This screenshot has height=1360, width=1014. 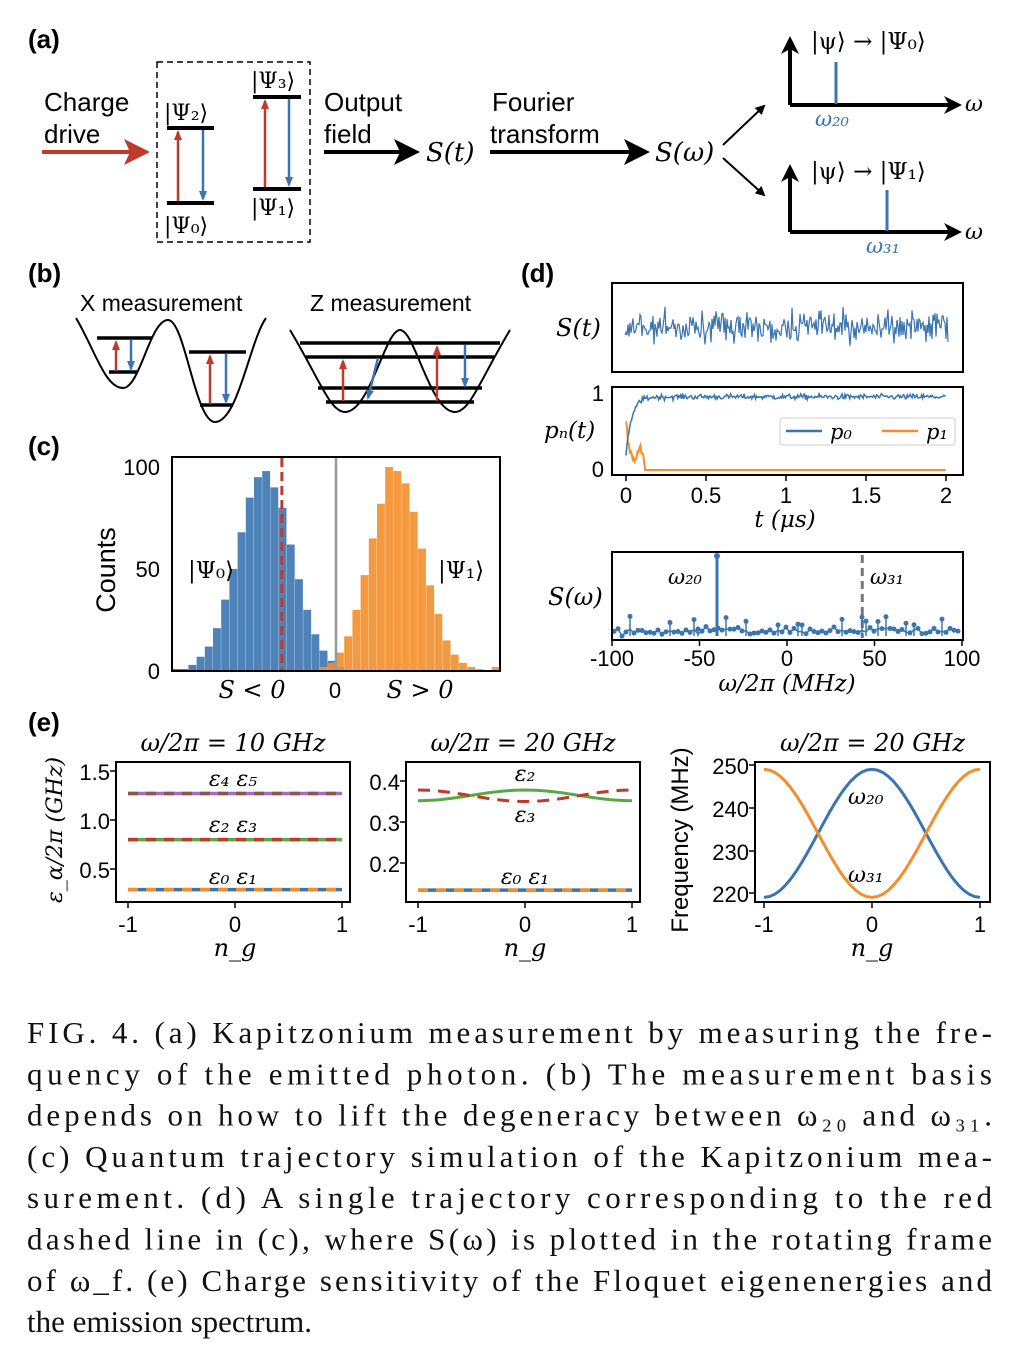 What do you see at coordinates (86, 102) in the screenshot?
I see `charge-label: Charge` at bounding box center [86, 102].